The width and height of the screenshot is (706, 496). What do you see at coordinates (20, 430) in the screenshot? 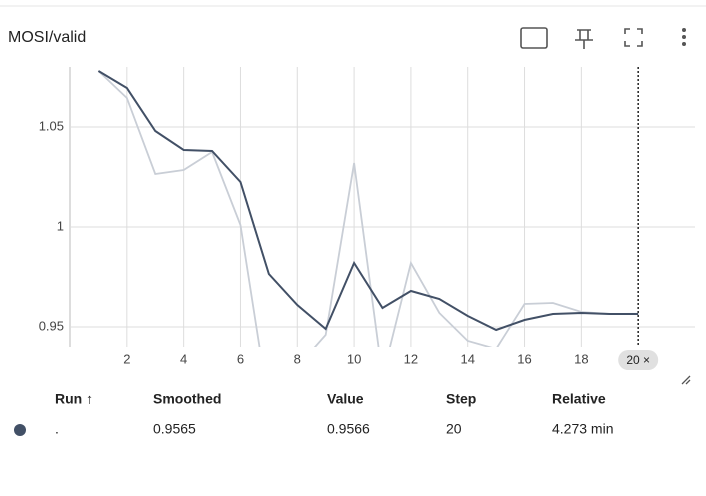
I see `run-color` at bounding box center [20, 430].